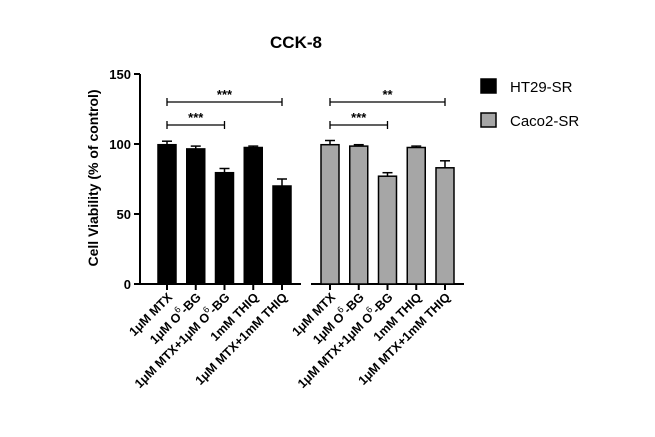  What do you see at coordinates (541, 87) in the screenshot?
I see `legend-label: HT29-SR` at bounding box center [541, 87].